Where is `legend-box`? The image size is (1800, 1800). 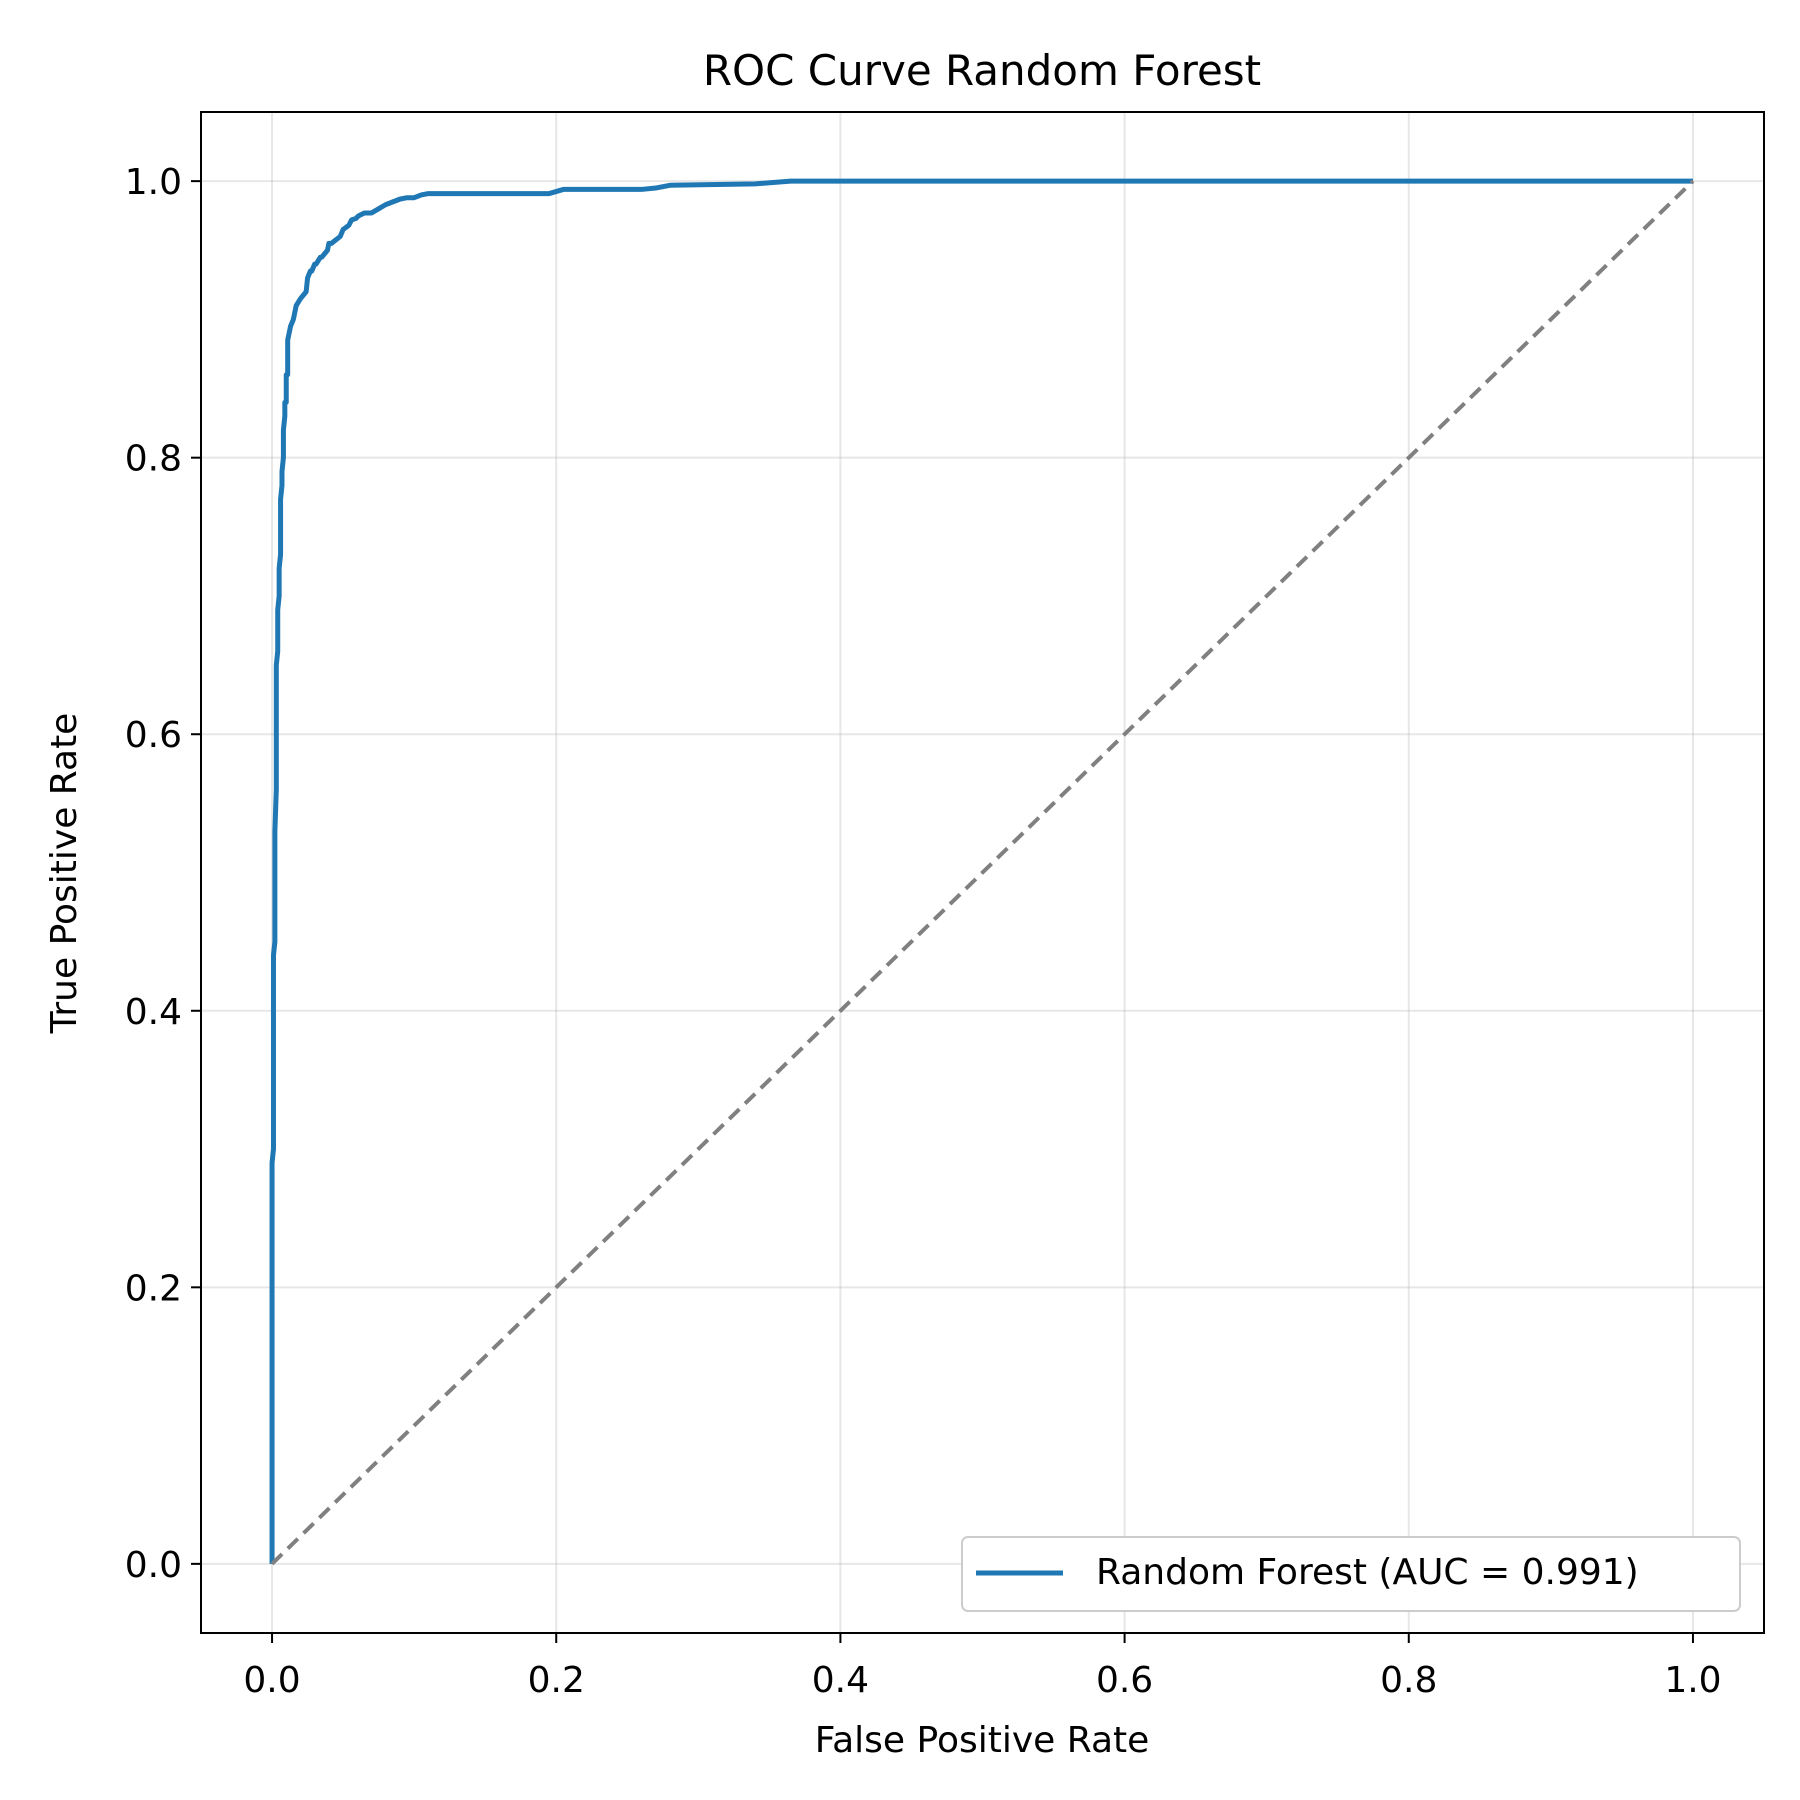 legend-box is located at coordinates (1351, 1574).